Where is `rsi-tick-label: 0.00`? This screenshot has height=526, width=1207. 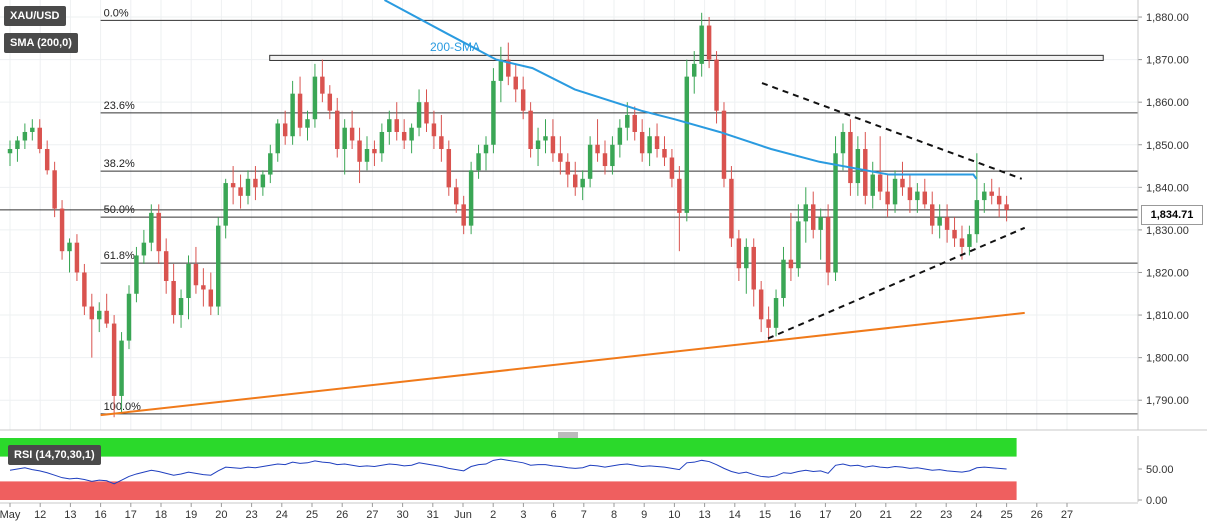 rsi-tick-label: 0.00 is located at coordinates (1156, 501).